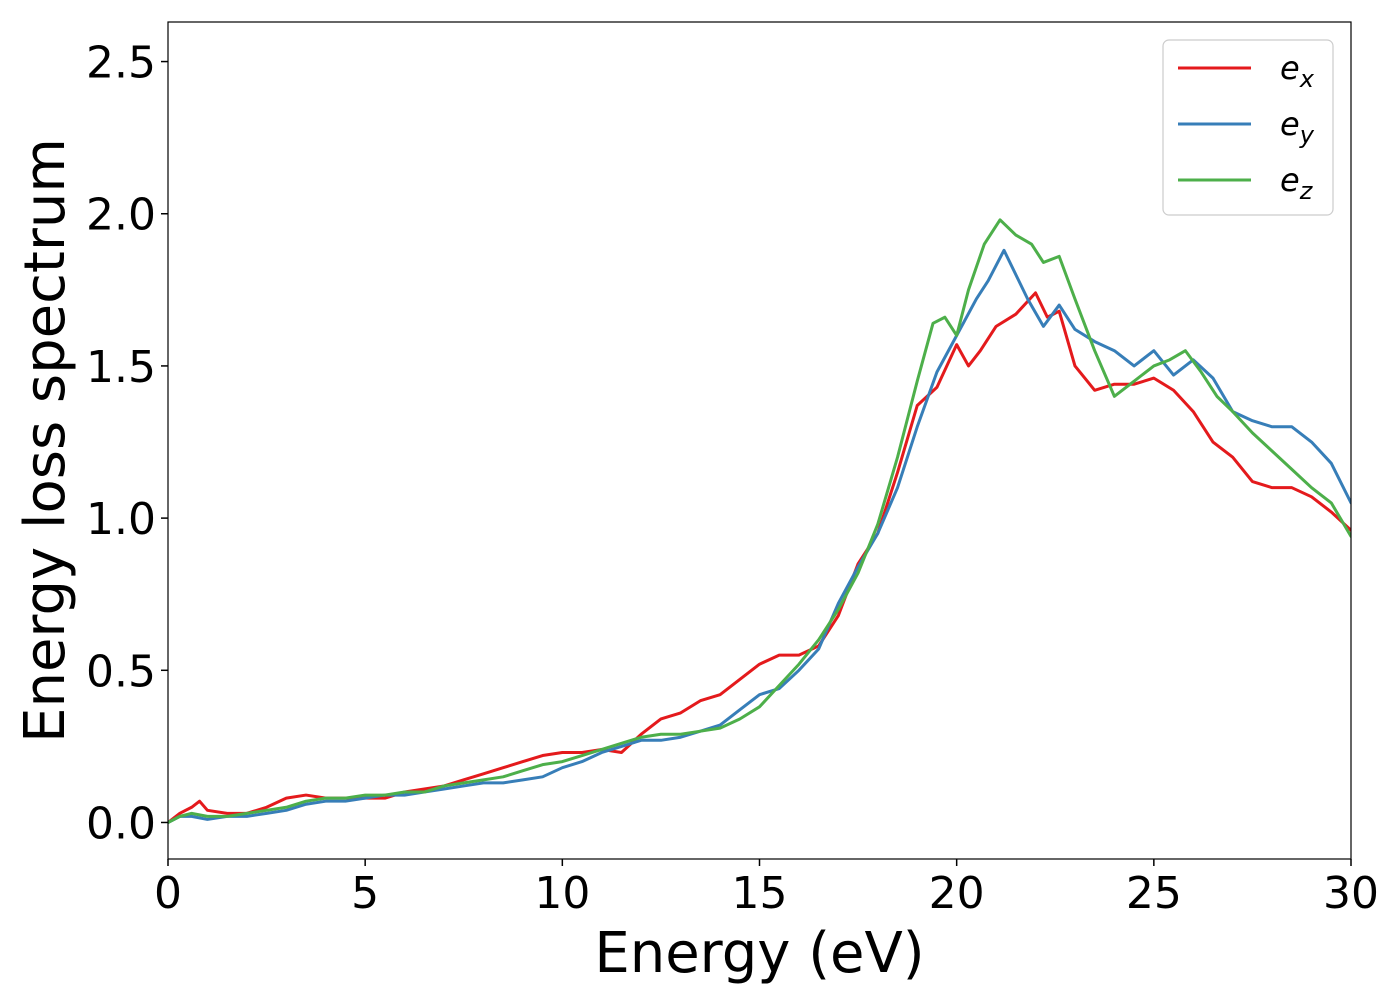 The width and height of the screenshot is (1400, 1000). What do you see at coordinates (127, 443) in the screenshot?
I see `y-axis-ticks: 0.0 0.5 1.0 1.5 2.0 2.5` at bounding box center [127, 443].